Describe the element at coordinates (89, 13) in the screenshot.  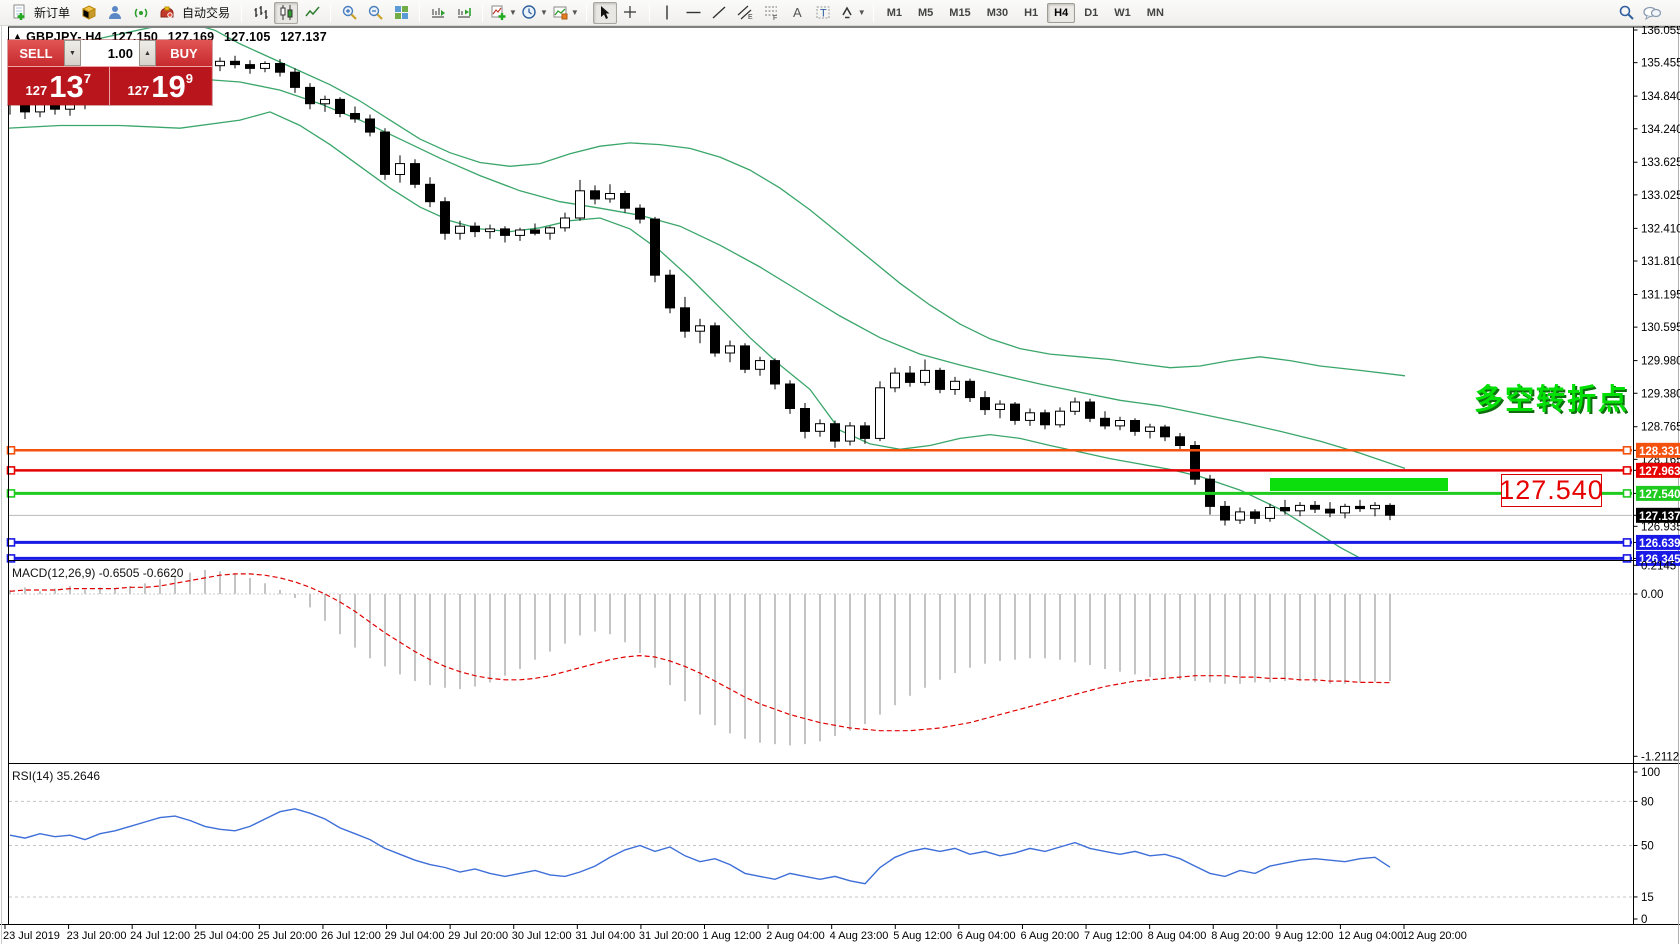
I see `objects-cube-button` at that location.